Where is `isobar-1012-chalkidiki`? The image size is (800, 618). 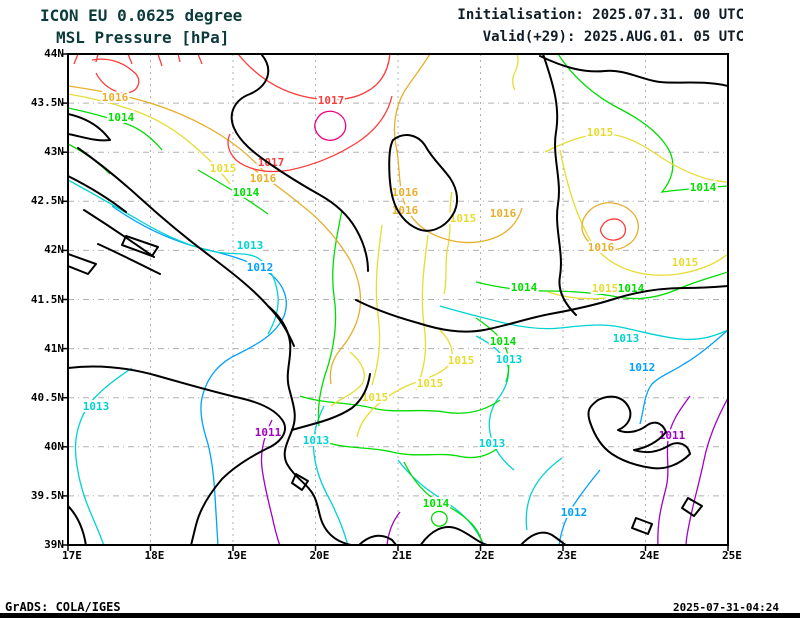 isobar-1012-chalkidiki is located at coordinates (579, 507).